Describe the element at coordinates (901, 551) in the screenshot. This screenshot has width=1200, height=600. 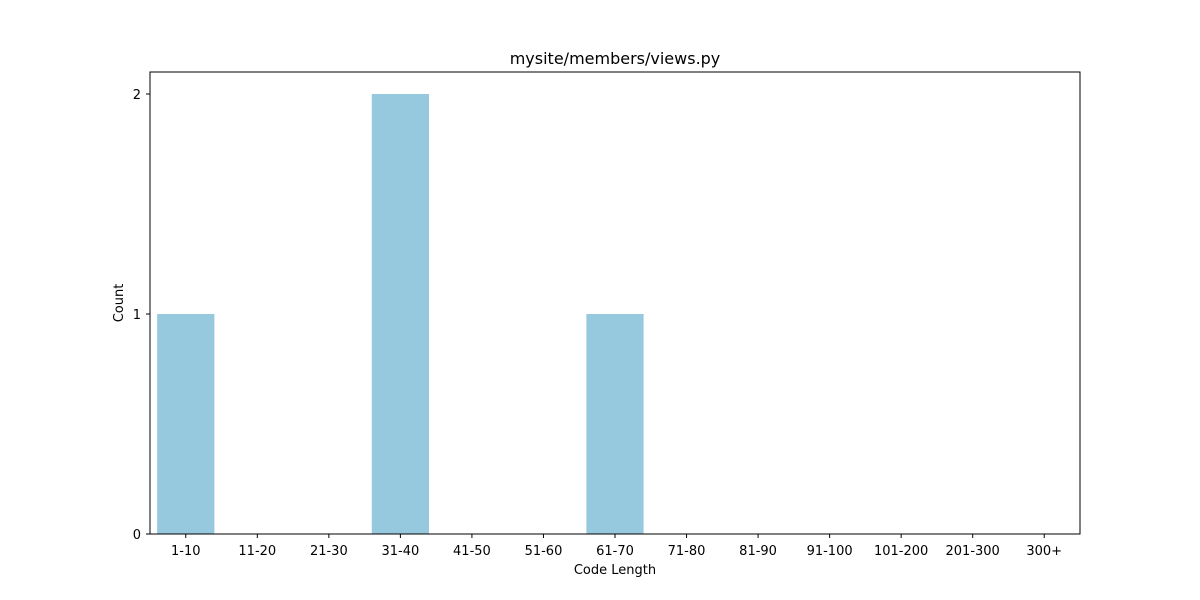
I see `x-tick-label: 101-200` at that location.